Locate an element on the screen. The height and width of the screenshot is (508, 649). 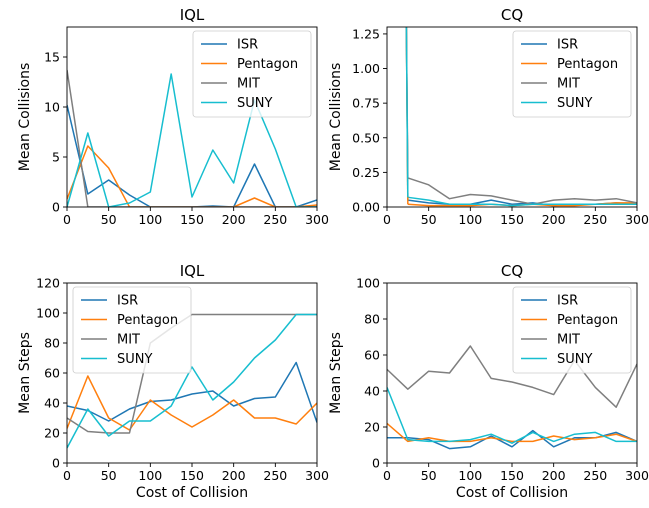
y-tick-label: 5 is located at coordinates (56, 157).